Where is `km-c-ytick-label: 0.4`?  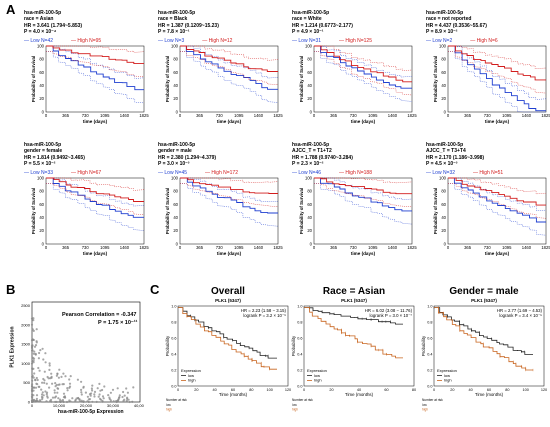
km-c-ytick-label: 0.4 is located at coordinates (429, 354).